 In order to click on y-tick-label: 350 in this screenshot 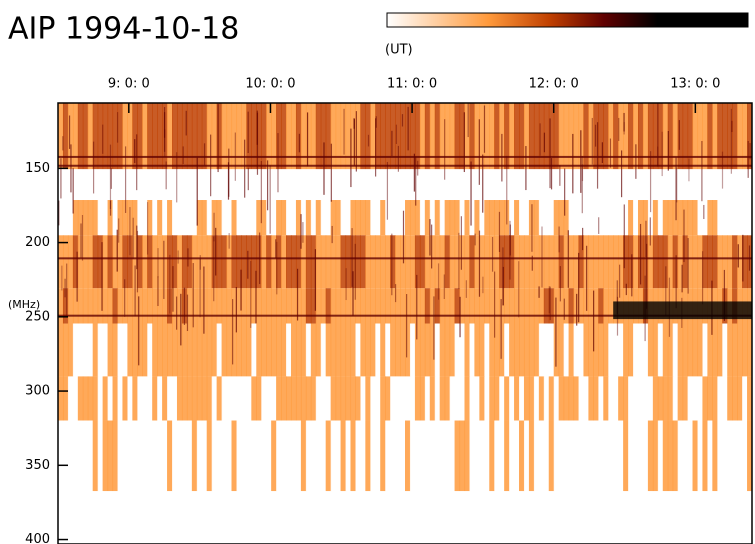, I will do `click(37, 465)`.